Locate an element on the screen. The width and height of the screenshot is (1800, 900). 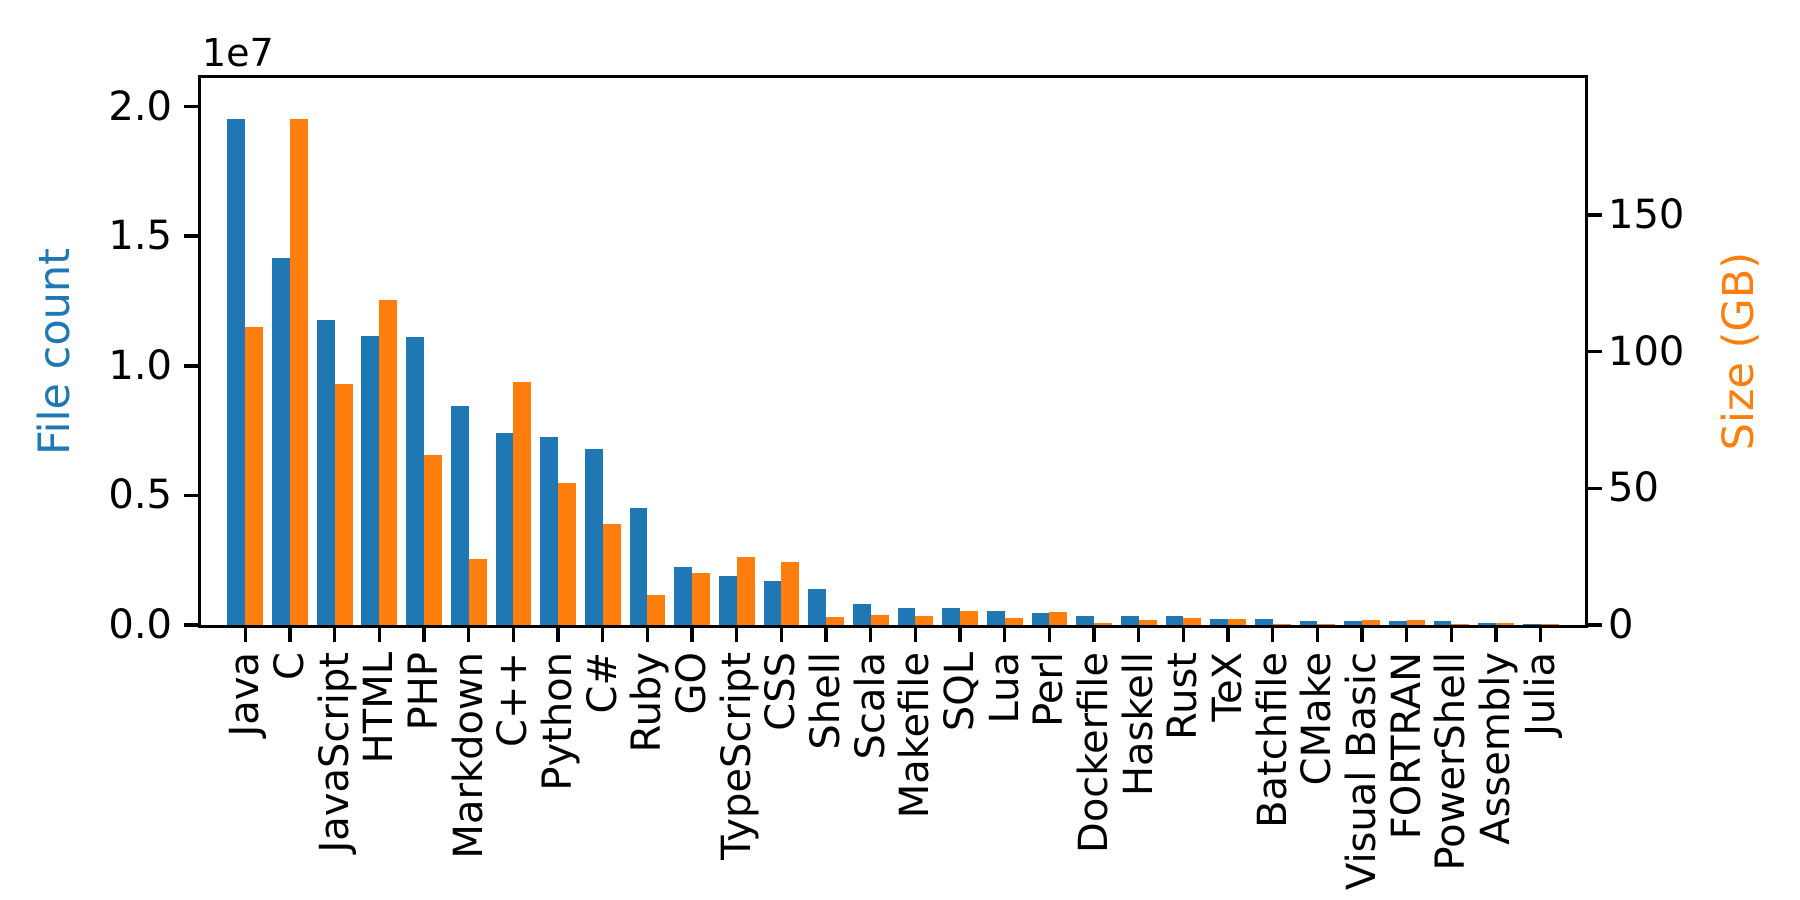
x-tick-label: Ruby is located at coordinates (647, 702).